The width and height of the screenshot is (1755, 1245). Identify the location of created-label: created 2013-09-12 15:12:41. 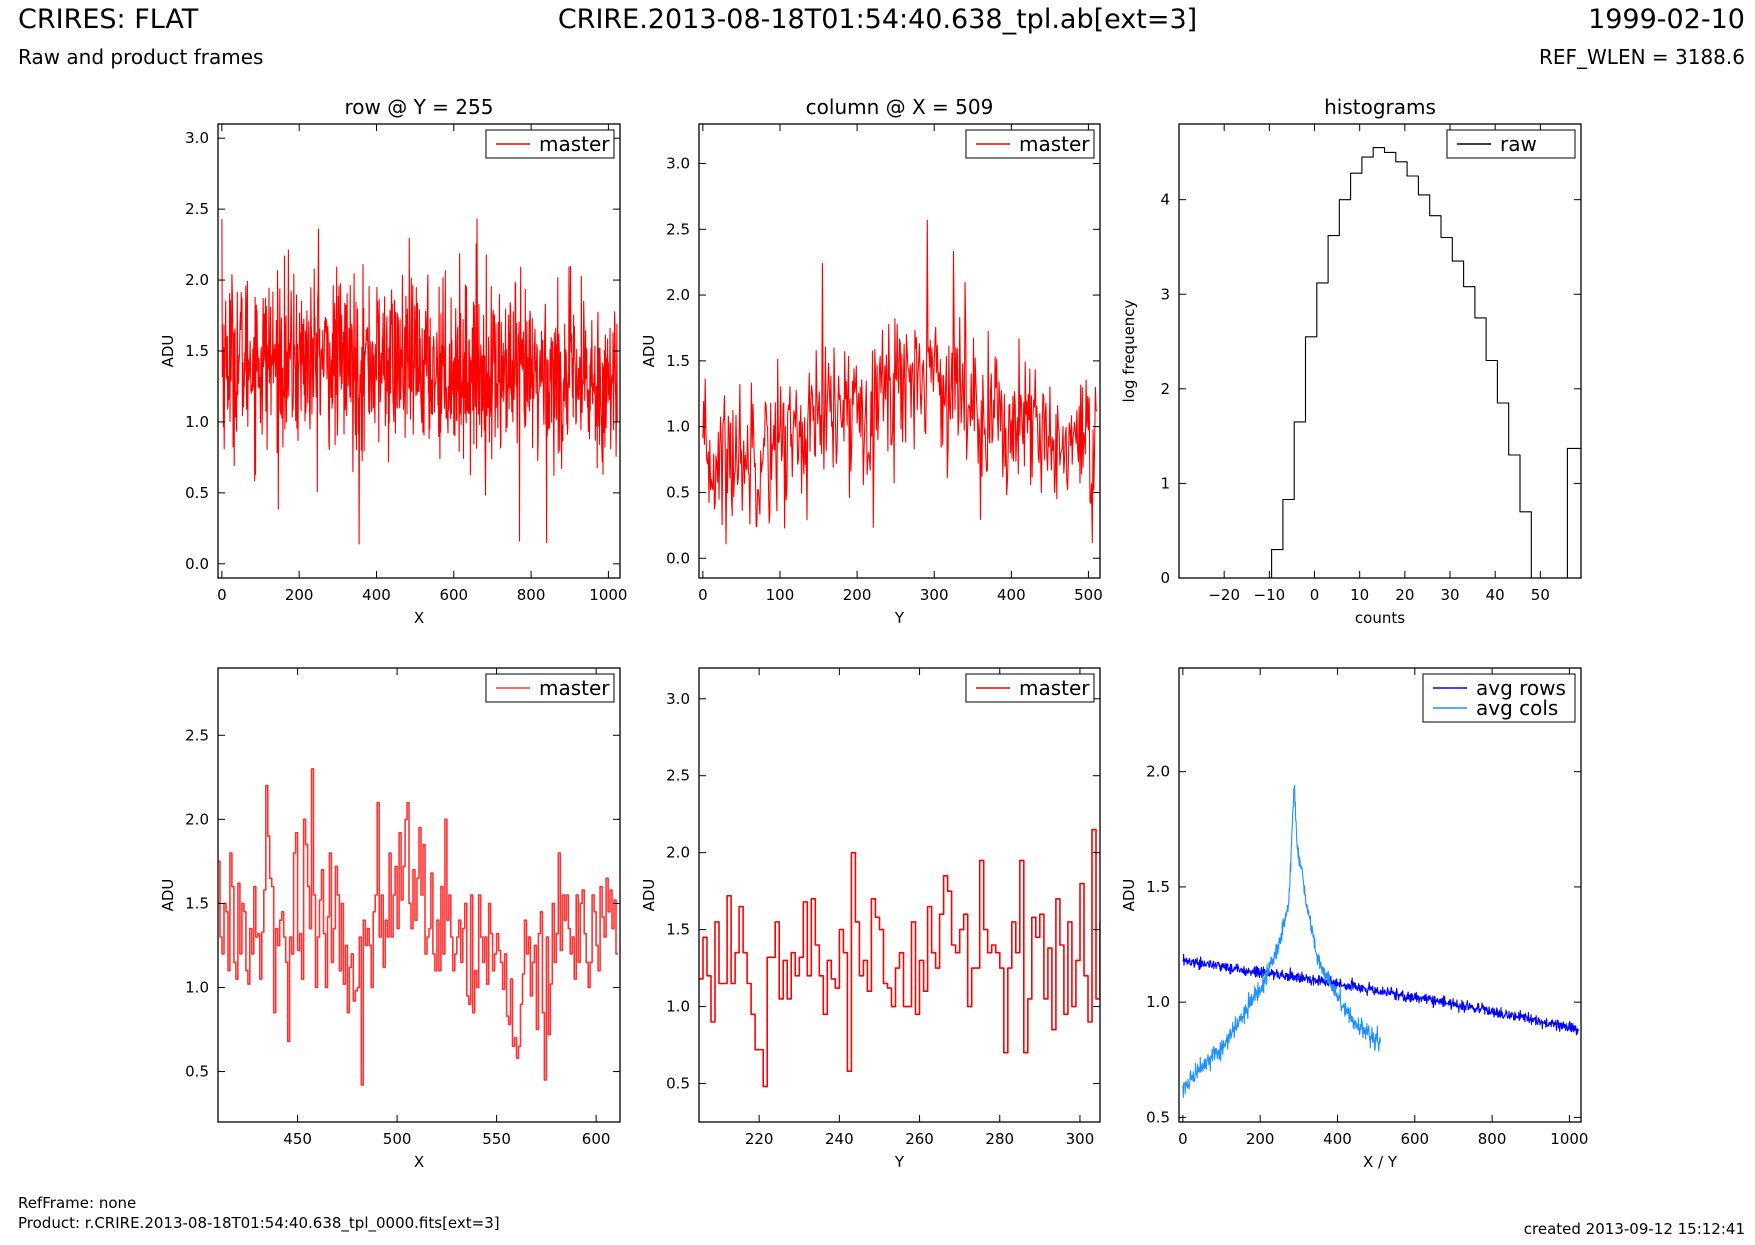
(1634, 1229).